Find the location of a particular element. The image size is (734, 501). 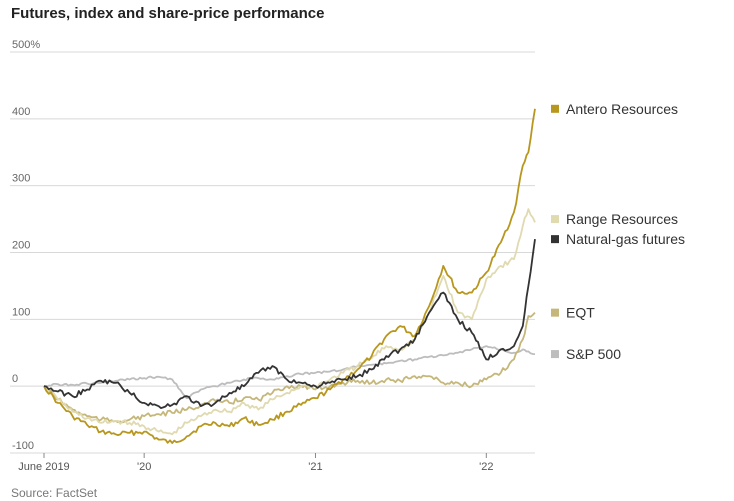

y-axis-ticks: -100 0 100 200 300 400 500% is located at coordinates (26, 245).